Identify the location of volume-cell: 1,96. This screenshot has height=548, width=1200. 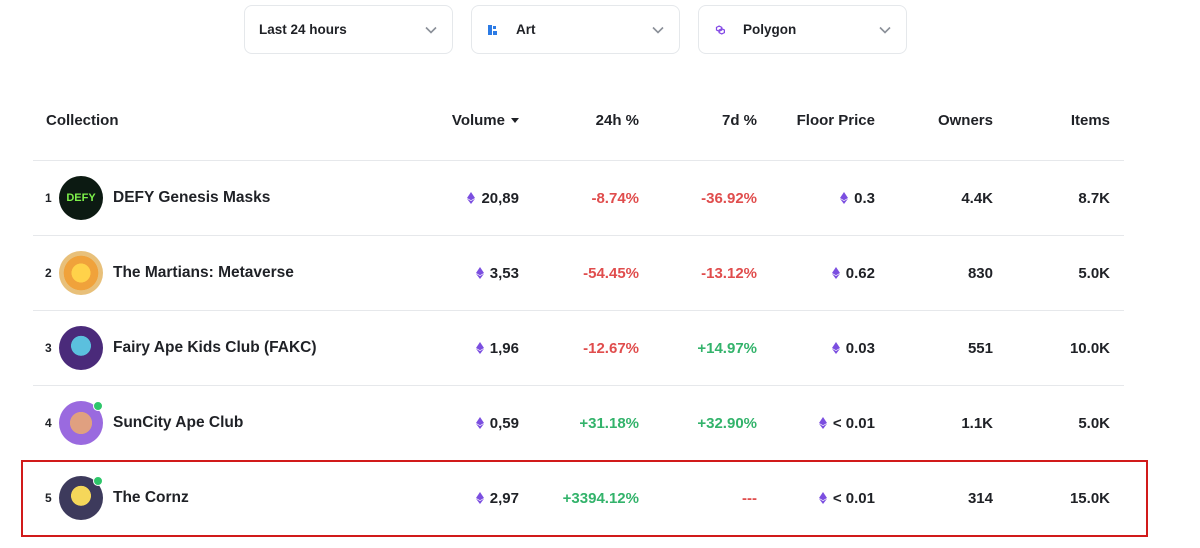
(468, 348).